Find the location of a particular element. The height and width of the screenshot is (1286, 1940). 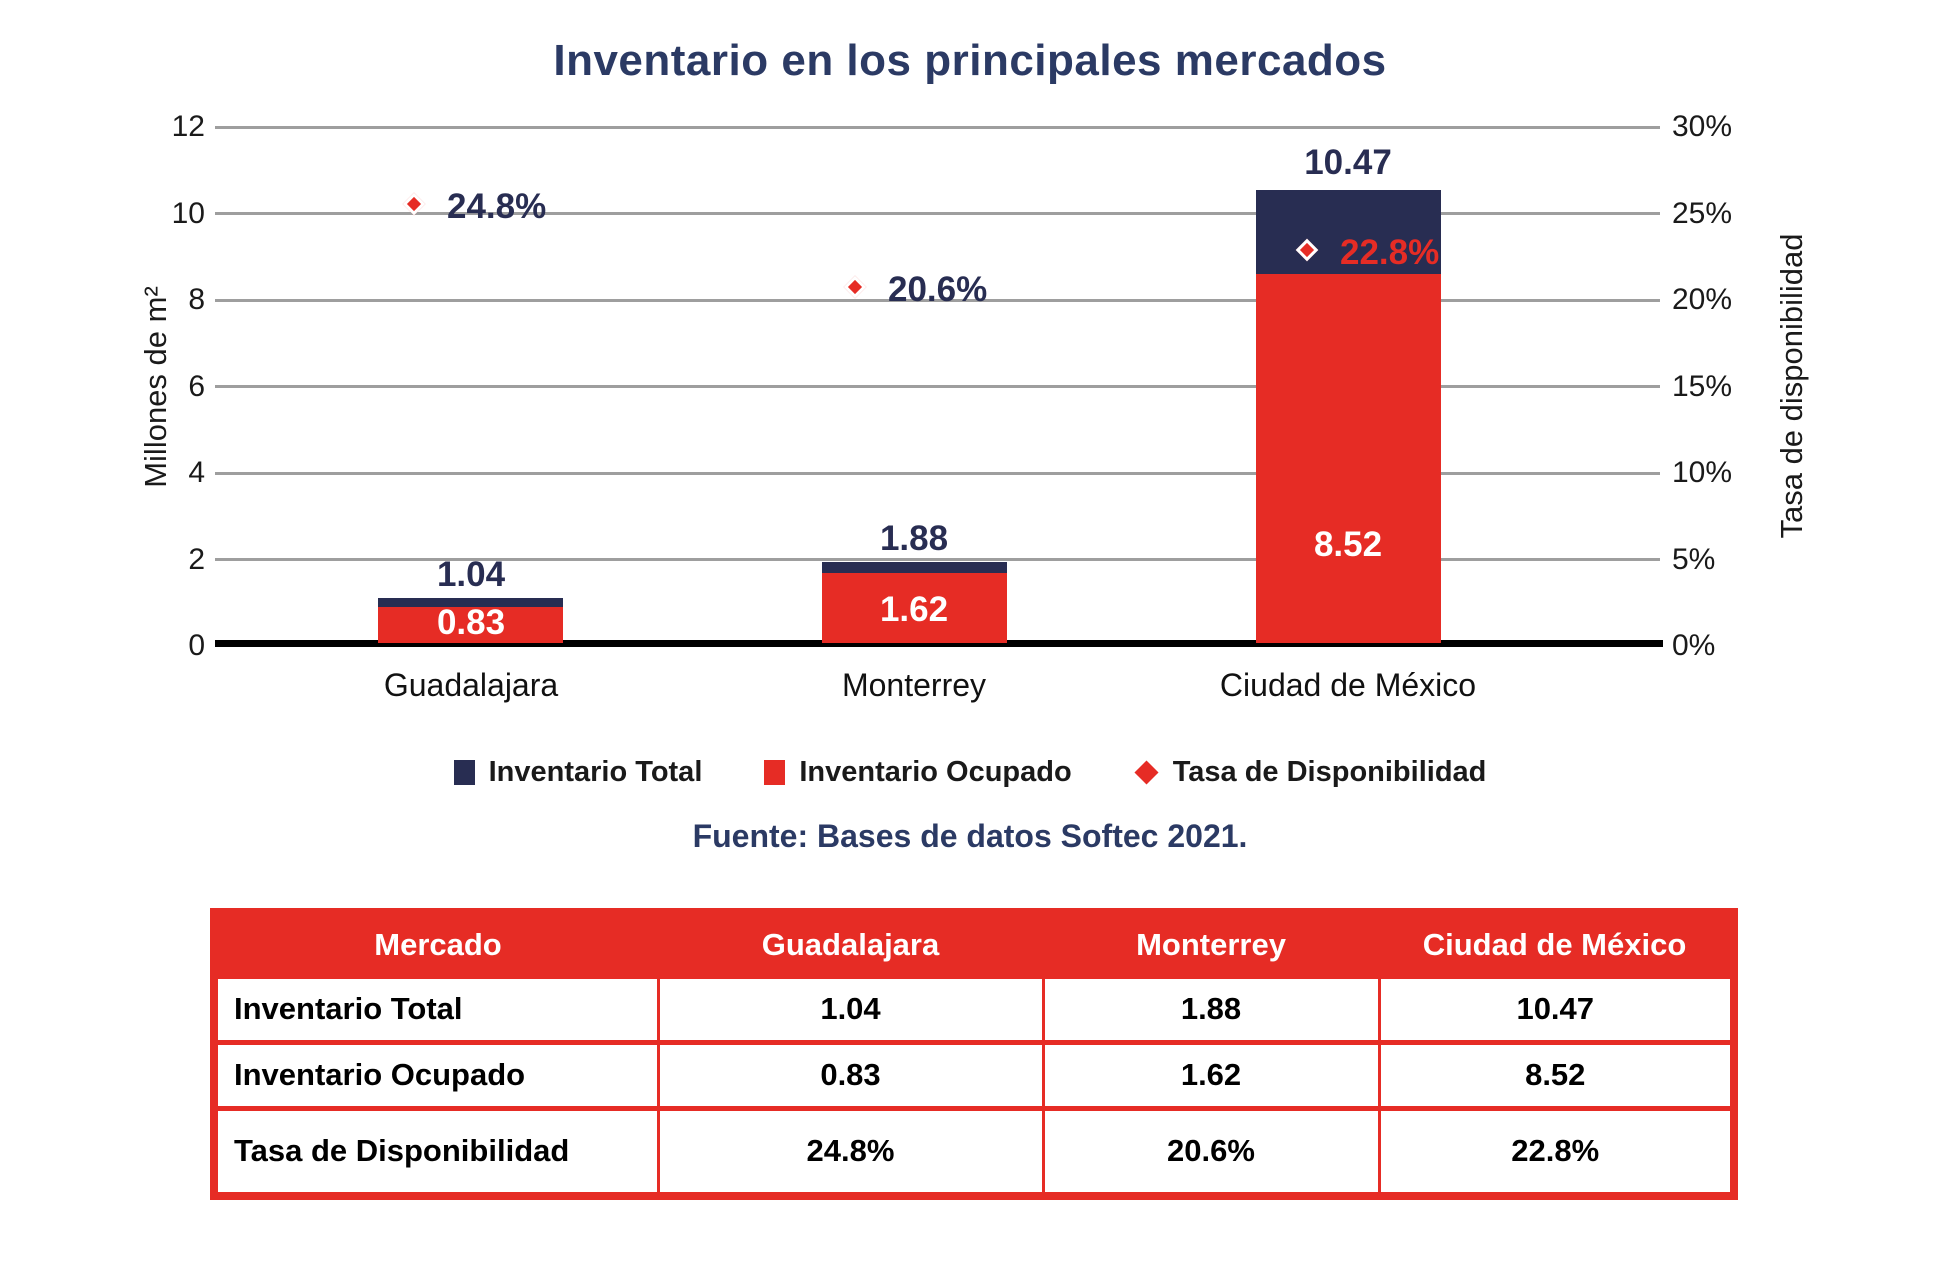

left-tick-4: 4 is located at coordinates (196, 472).